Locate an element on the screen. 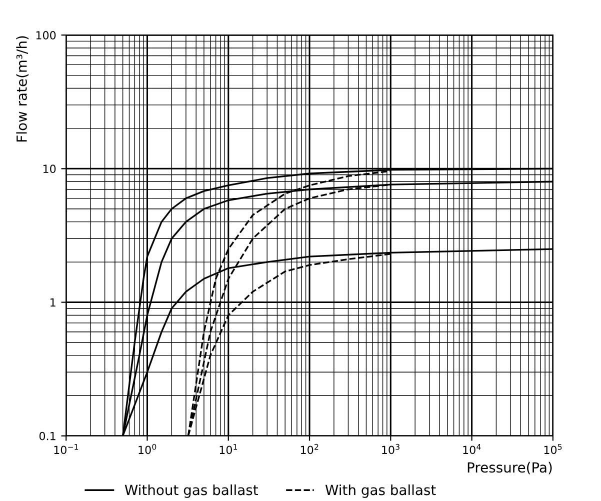 The width and height of the screenshot is (601, 501). x-tick-label: 10$^{2}$ is located at coordinates (309, 449).